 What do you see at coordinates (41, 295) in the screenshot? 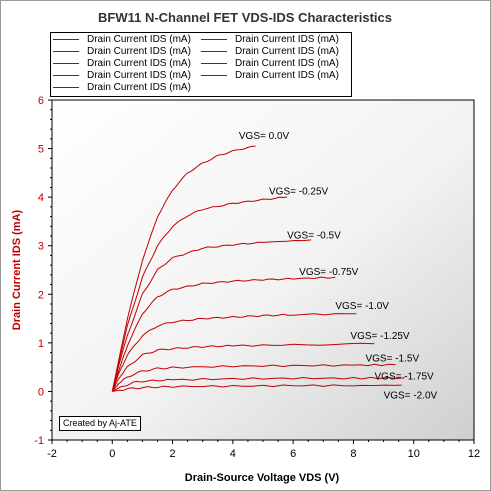
I see `y-tick-label: 2` at bounding box center [41, 295].